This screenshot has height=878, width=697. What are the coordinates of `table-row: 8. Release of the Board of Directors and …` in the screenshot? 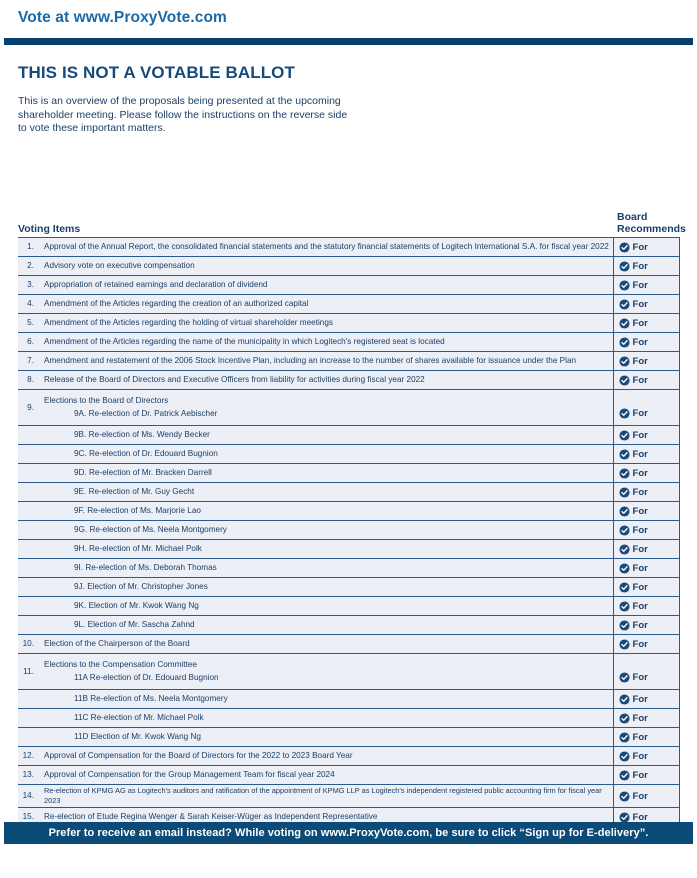 It's located at (349, 380).